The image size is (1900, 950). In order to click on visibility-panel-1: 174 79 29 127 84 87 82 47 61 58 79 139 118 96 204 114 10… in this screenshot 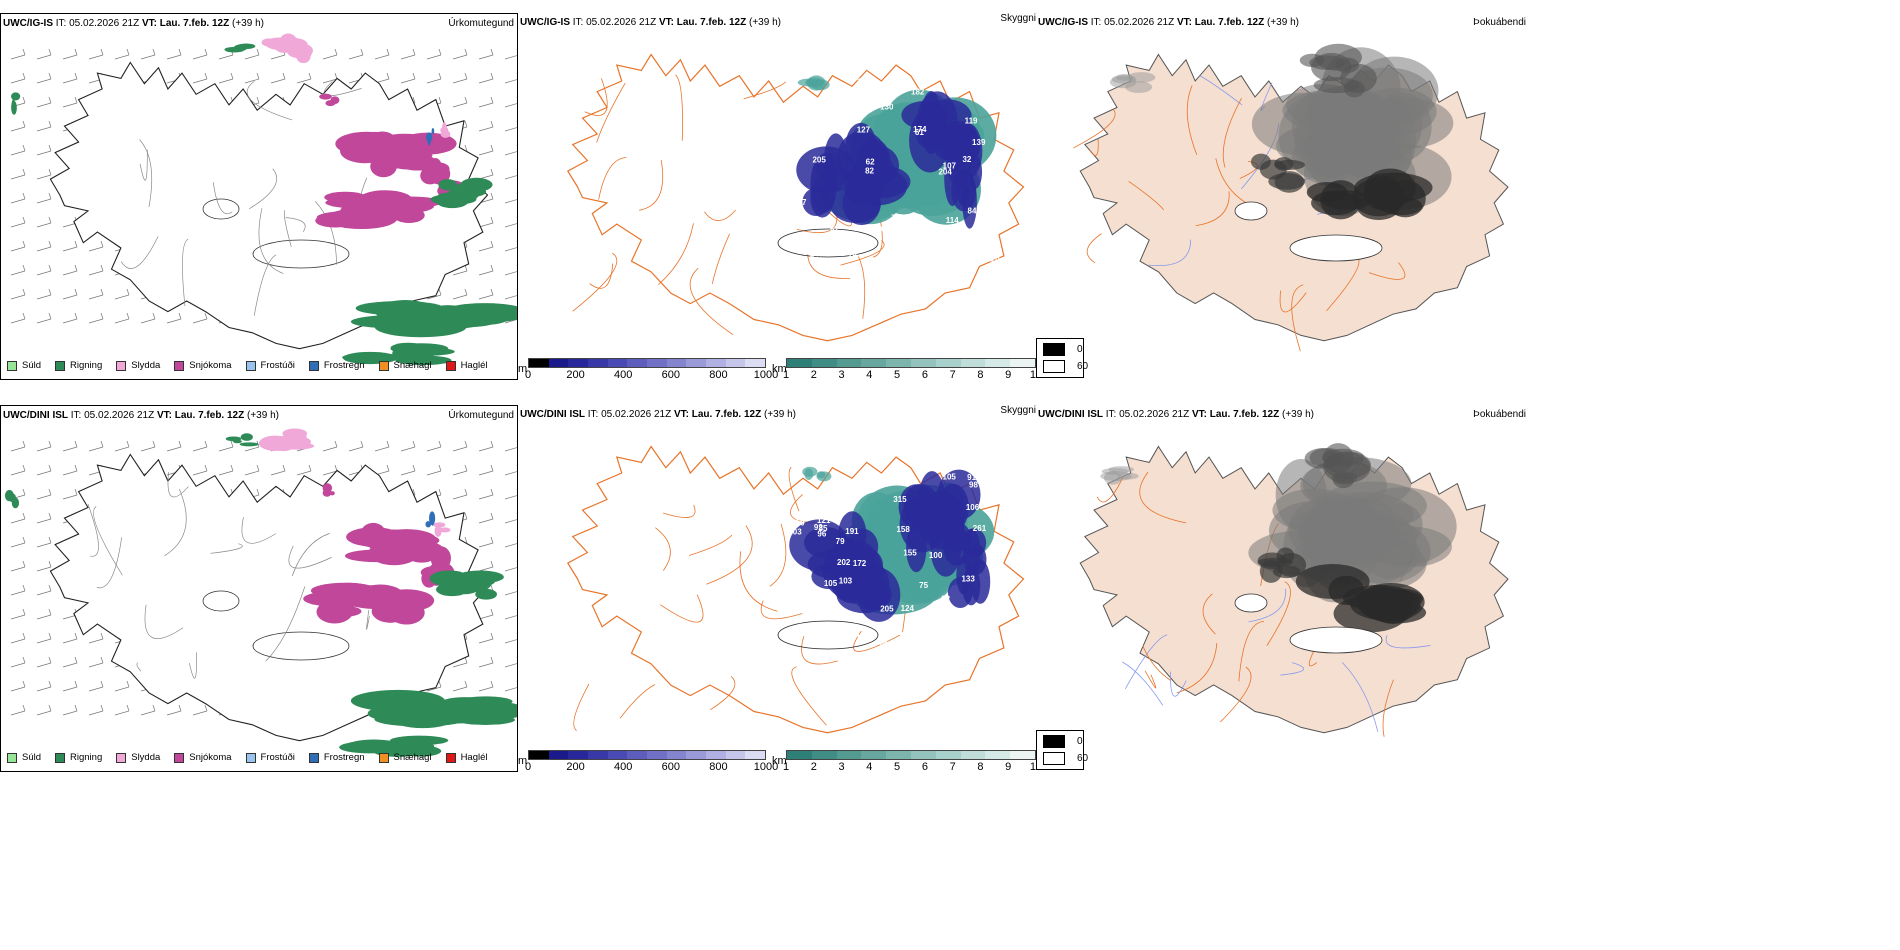, I will do `click(780, 197)`.